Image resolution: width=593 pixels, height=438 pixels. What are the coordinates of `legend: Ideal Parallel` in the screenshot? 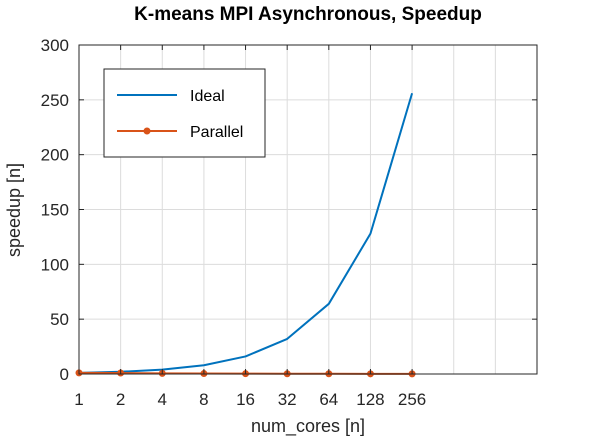 It's located at (184, 113).